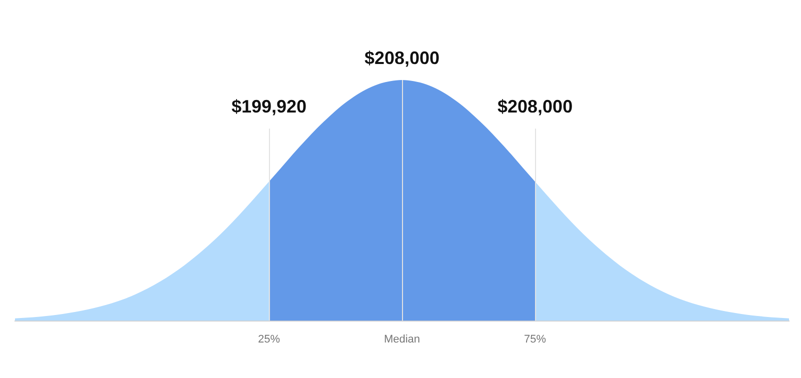 This screenshot has width=801, height=378. I want to click on x-tick-label: 75%, so click(535, 339).